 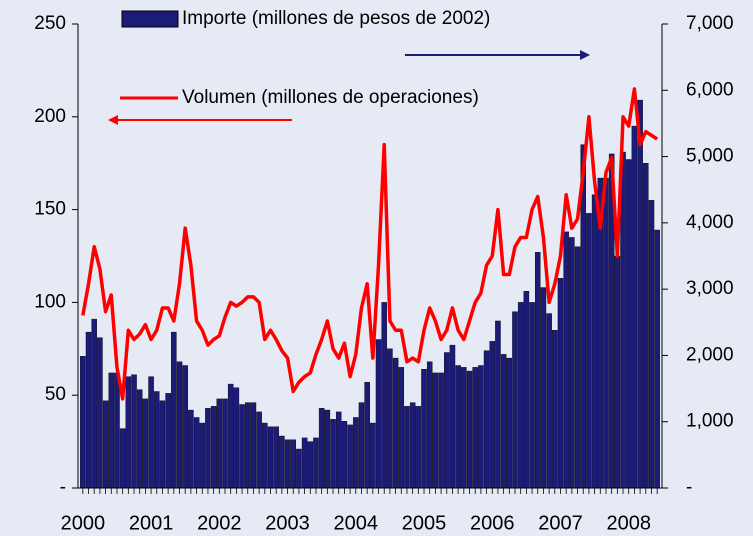 What do you see at coordinates (710, 222) in the screenshot?
I see `y2-tick-label: 4,000` at bounding box center [710, 222].